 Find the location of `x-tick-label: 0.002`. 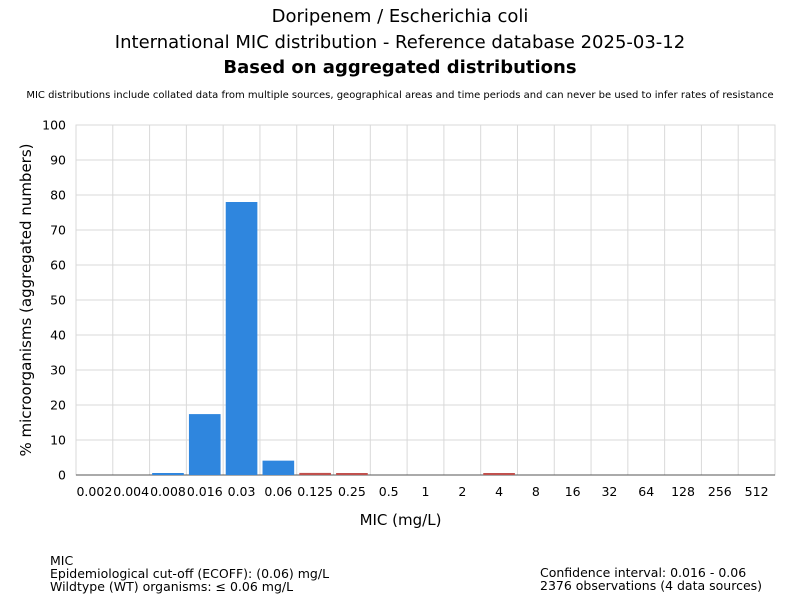

x-tick-label: 0.002 is located at coordinates (94, 491).